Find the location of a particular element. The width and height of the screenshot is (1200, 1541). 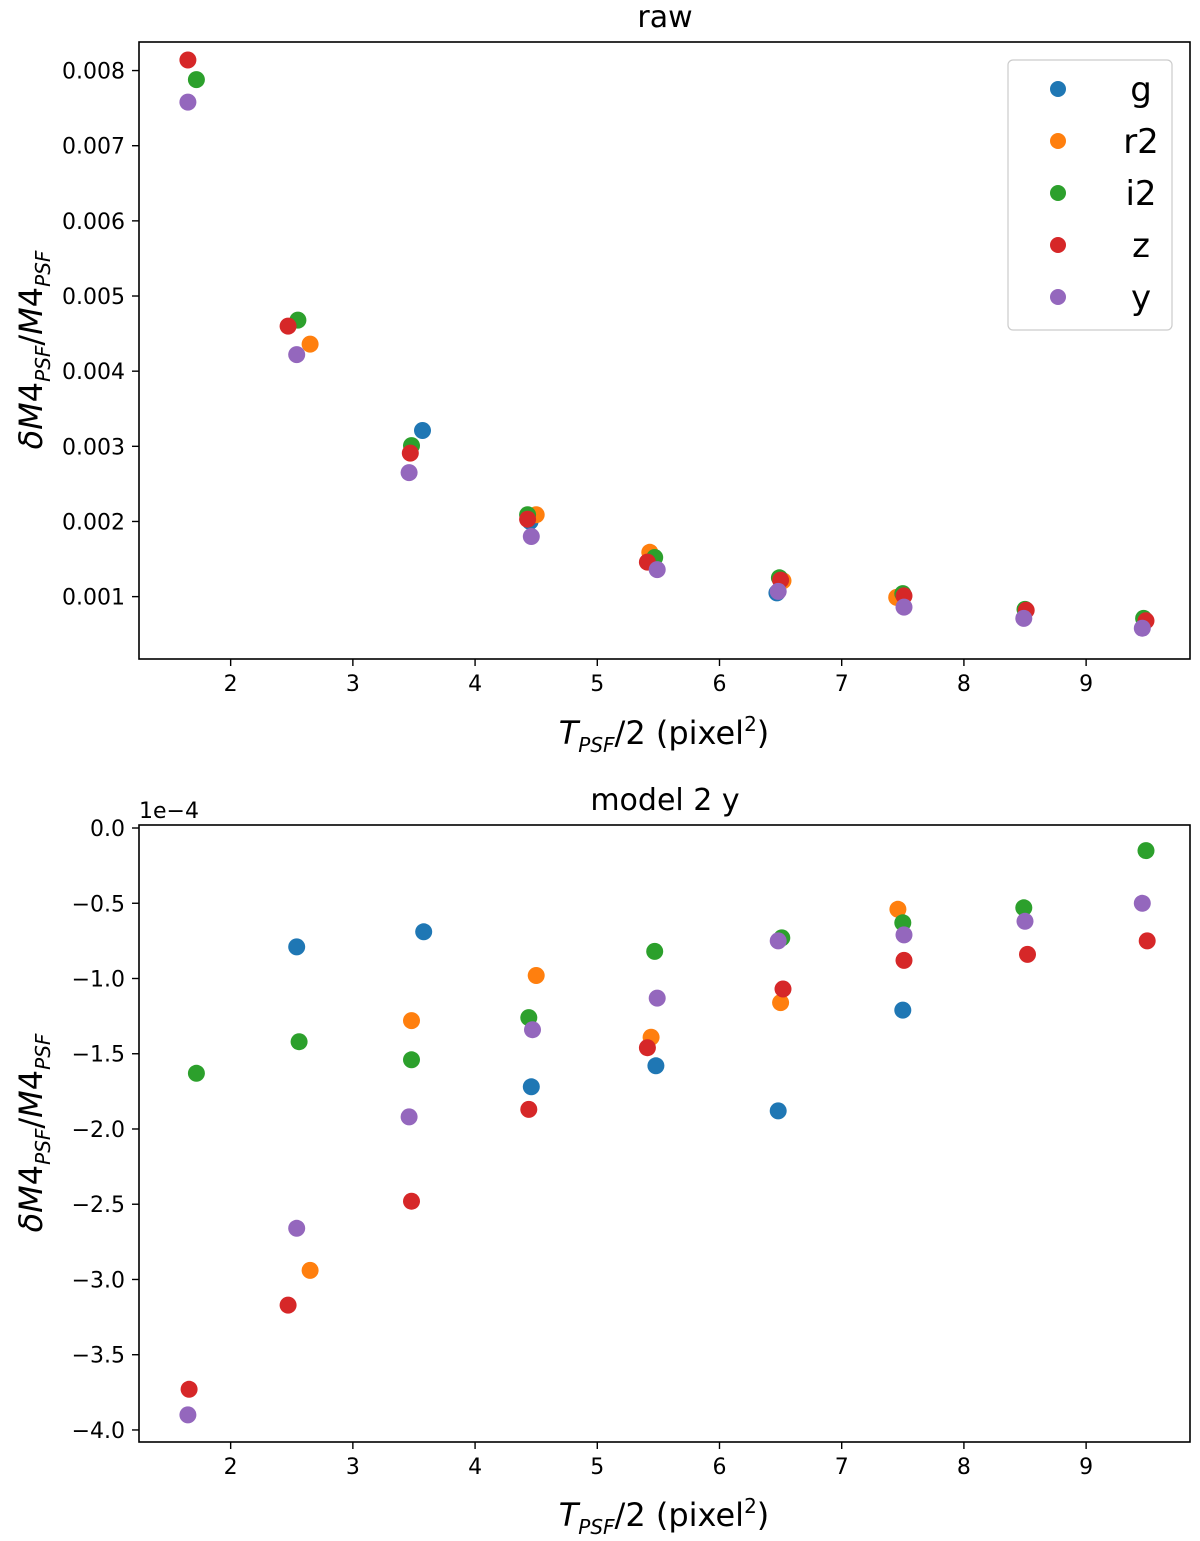

legend-marker-i2 is located at coordinates (1058, 193).